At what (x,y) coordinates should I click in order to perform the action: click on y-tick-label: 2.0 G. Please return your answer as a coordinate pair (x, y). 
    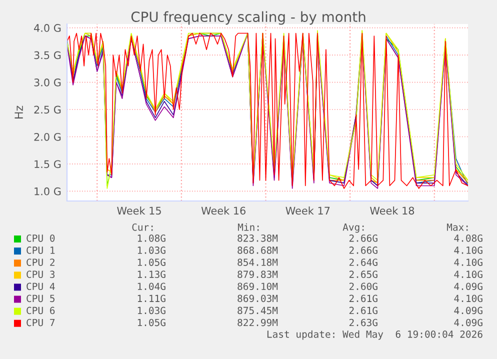
    Looking at the image, I should click on (47, 136).